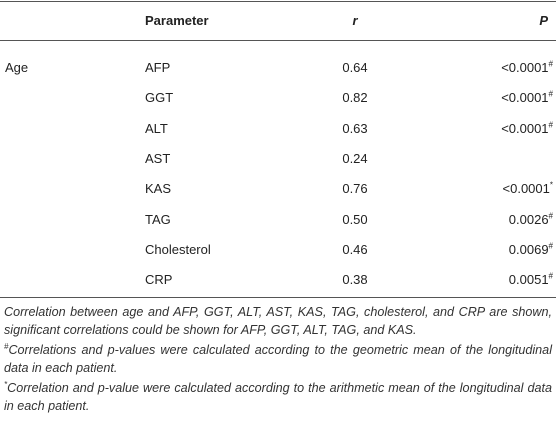 The height and width of the screenshot is (421, 556). What do you see at coordinates (6, 346) in the screenshot?
I see `footnote-mark: #` at bounding box center [6, 346].